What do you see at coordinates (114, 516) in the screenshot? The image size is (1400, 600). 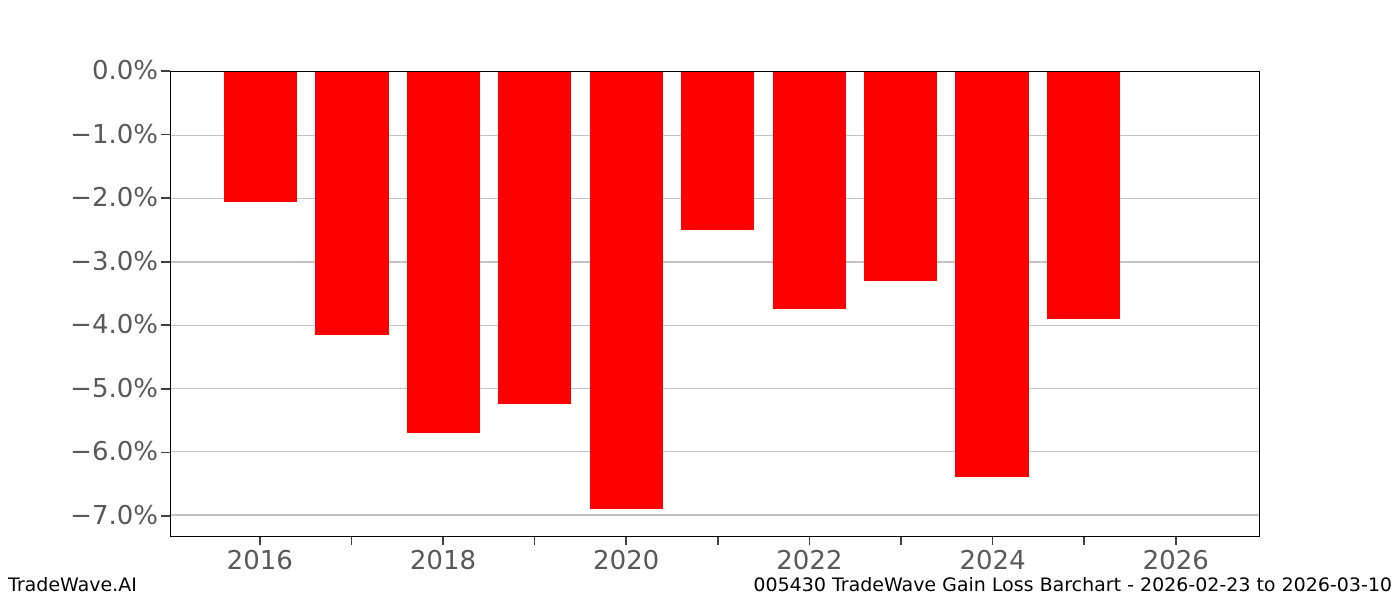 I see `y-tick-label: −7.0%` at bounding box center [114, 516].